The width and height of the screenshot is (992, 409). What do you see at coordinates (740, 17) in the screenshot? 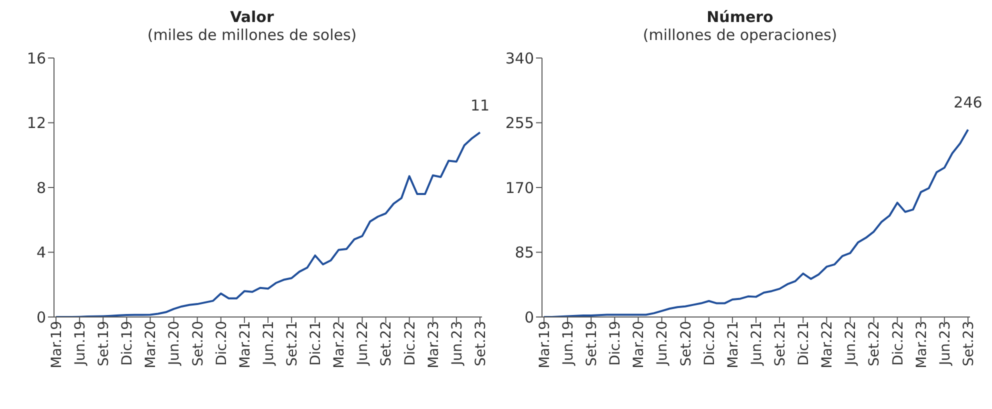
I see `chart-title: Número` at bounding box center [740, 17].